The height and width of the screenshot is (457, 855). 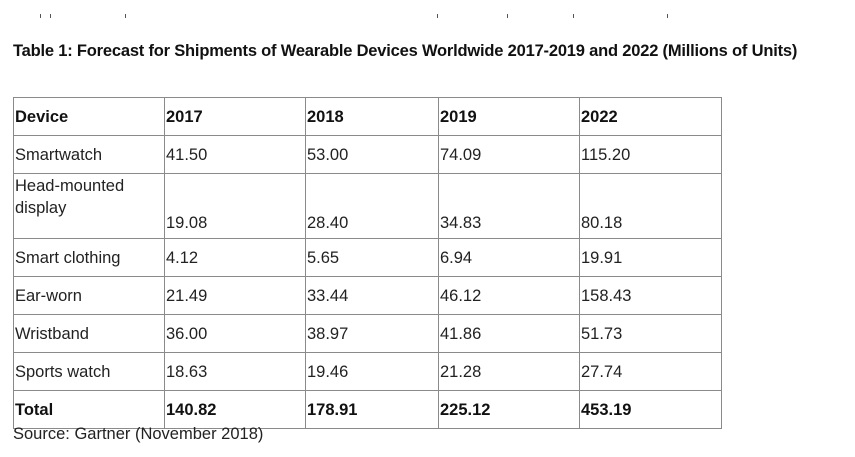 What do you see at coordinates (372, 409) in the screenshot?
I see `total-value: 178.91` at bounding box center [372, 409].